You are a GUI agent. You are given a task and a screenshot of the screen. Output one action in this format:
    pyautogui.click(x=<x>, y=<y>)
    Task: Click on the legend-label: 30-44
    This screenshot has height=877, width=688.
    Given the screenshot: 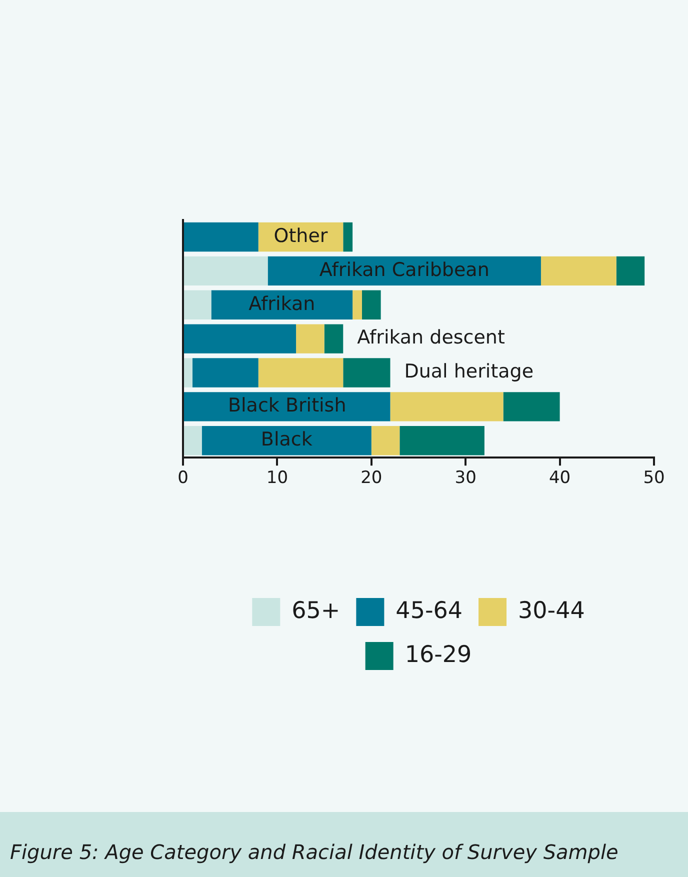 What is the action you would take?
    pyautogui.click(x=551, y=611)
    